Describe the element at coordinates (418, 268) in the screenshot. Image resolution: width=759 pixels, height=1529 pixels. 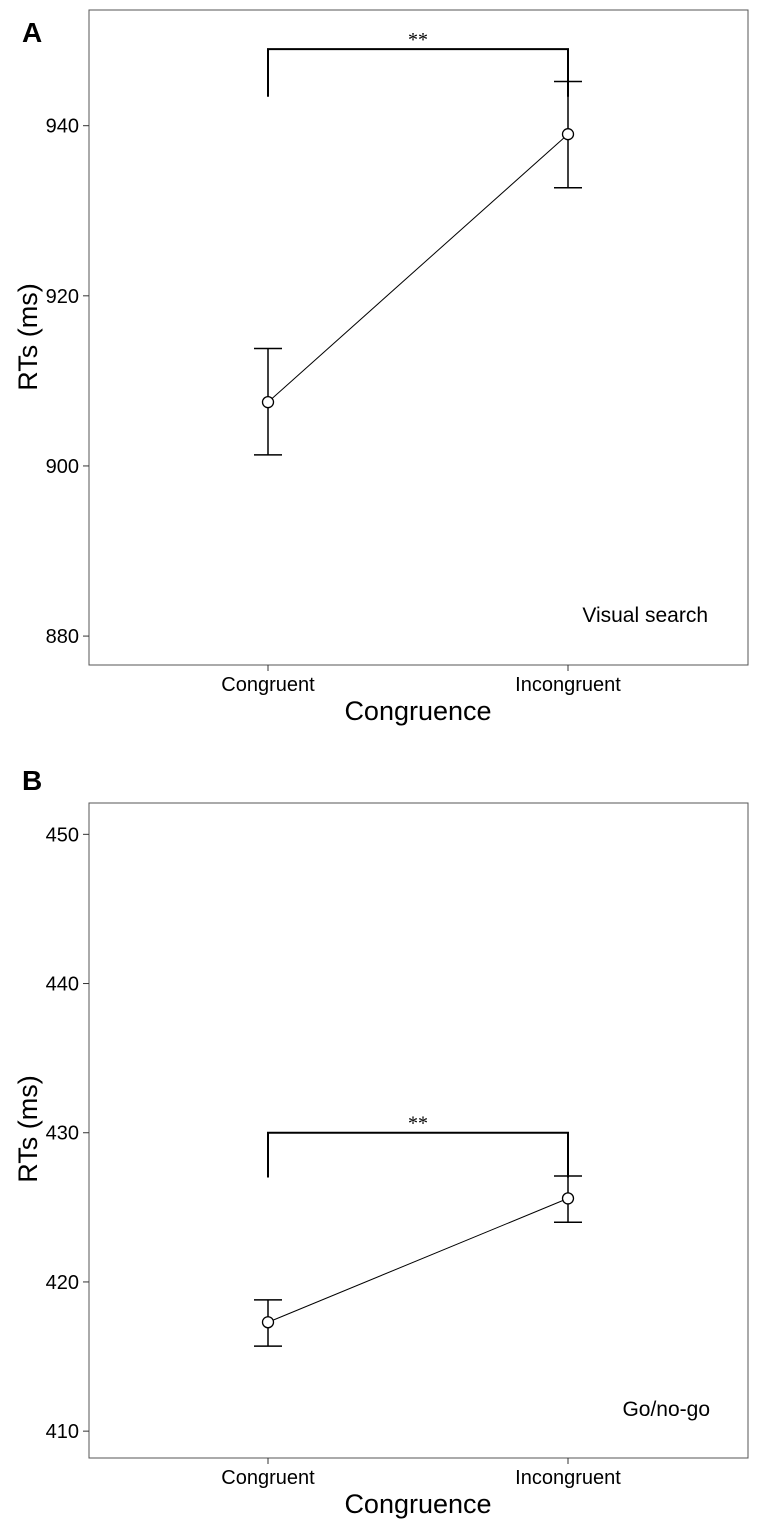
I see `series-line-a` at that location.